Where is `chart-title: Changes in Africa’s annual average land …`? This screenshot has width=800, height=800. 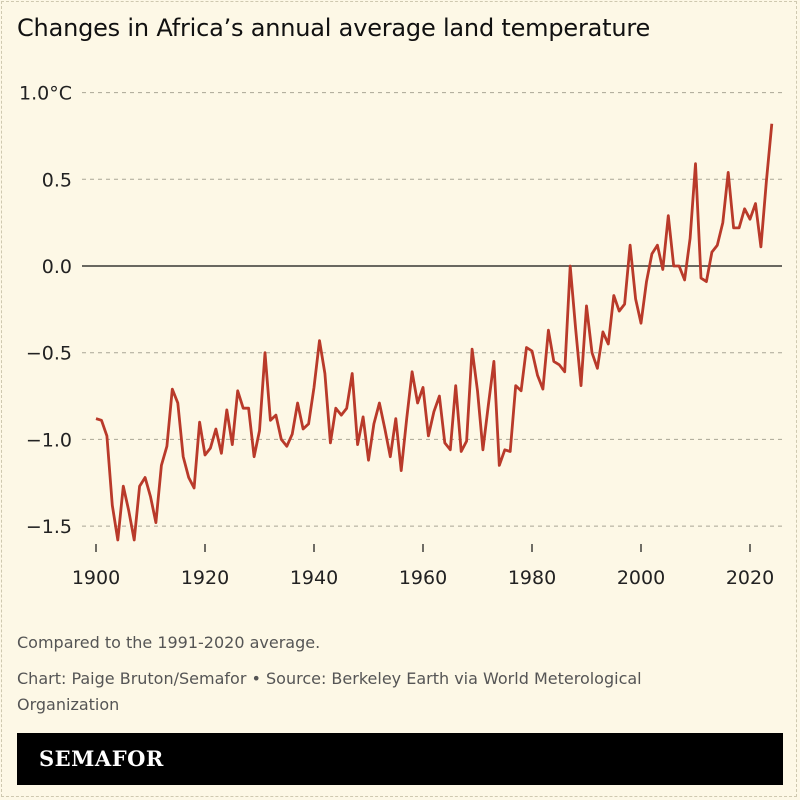 chart-title: Changes in Africa’s annual average land … is located at coordinates (334, 28).